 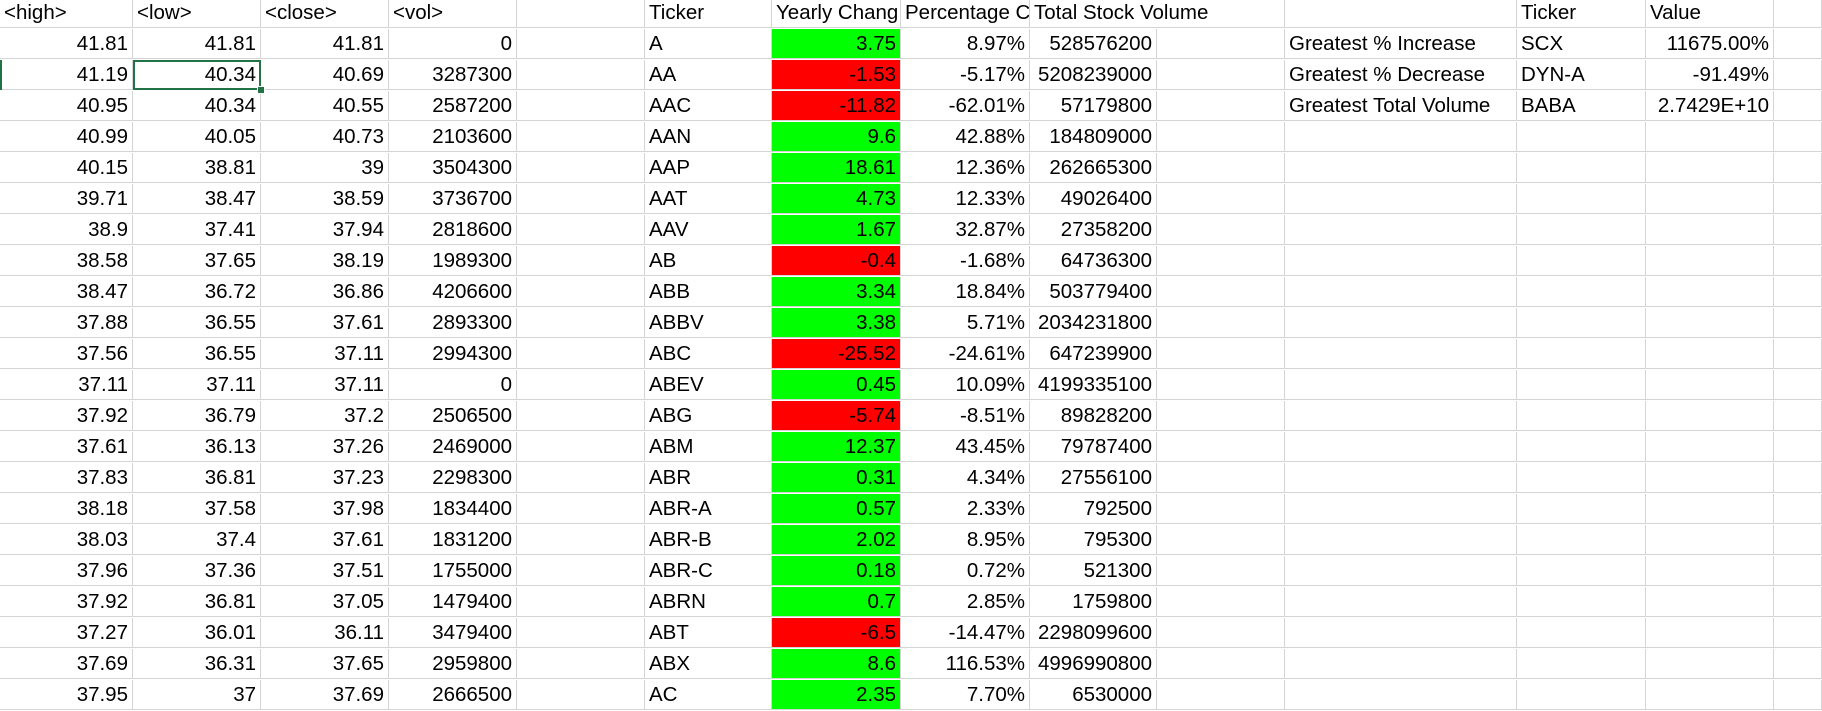 I want to click on cell-total-volume: 27358200, so click(x=1093, y=230).